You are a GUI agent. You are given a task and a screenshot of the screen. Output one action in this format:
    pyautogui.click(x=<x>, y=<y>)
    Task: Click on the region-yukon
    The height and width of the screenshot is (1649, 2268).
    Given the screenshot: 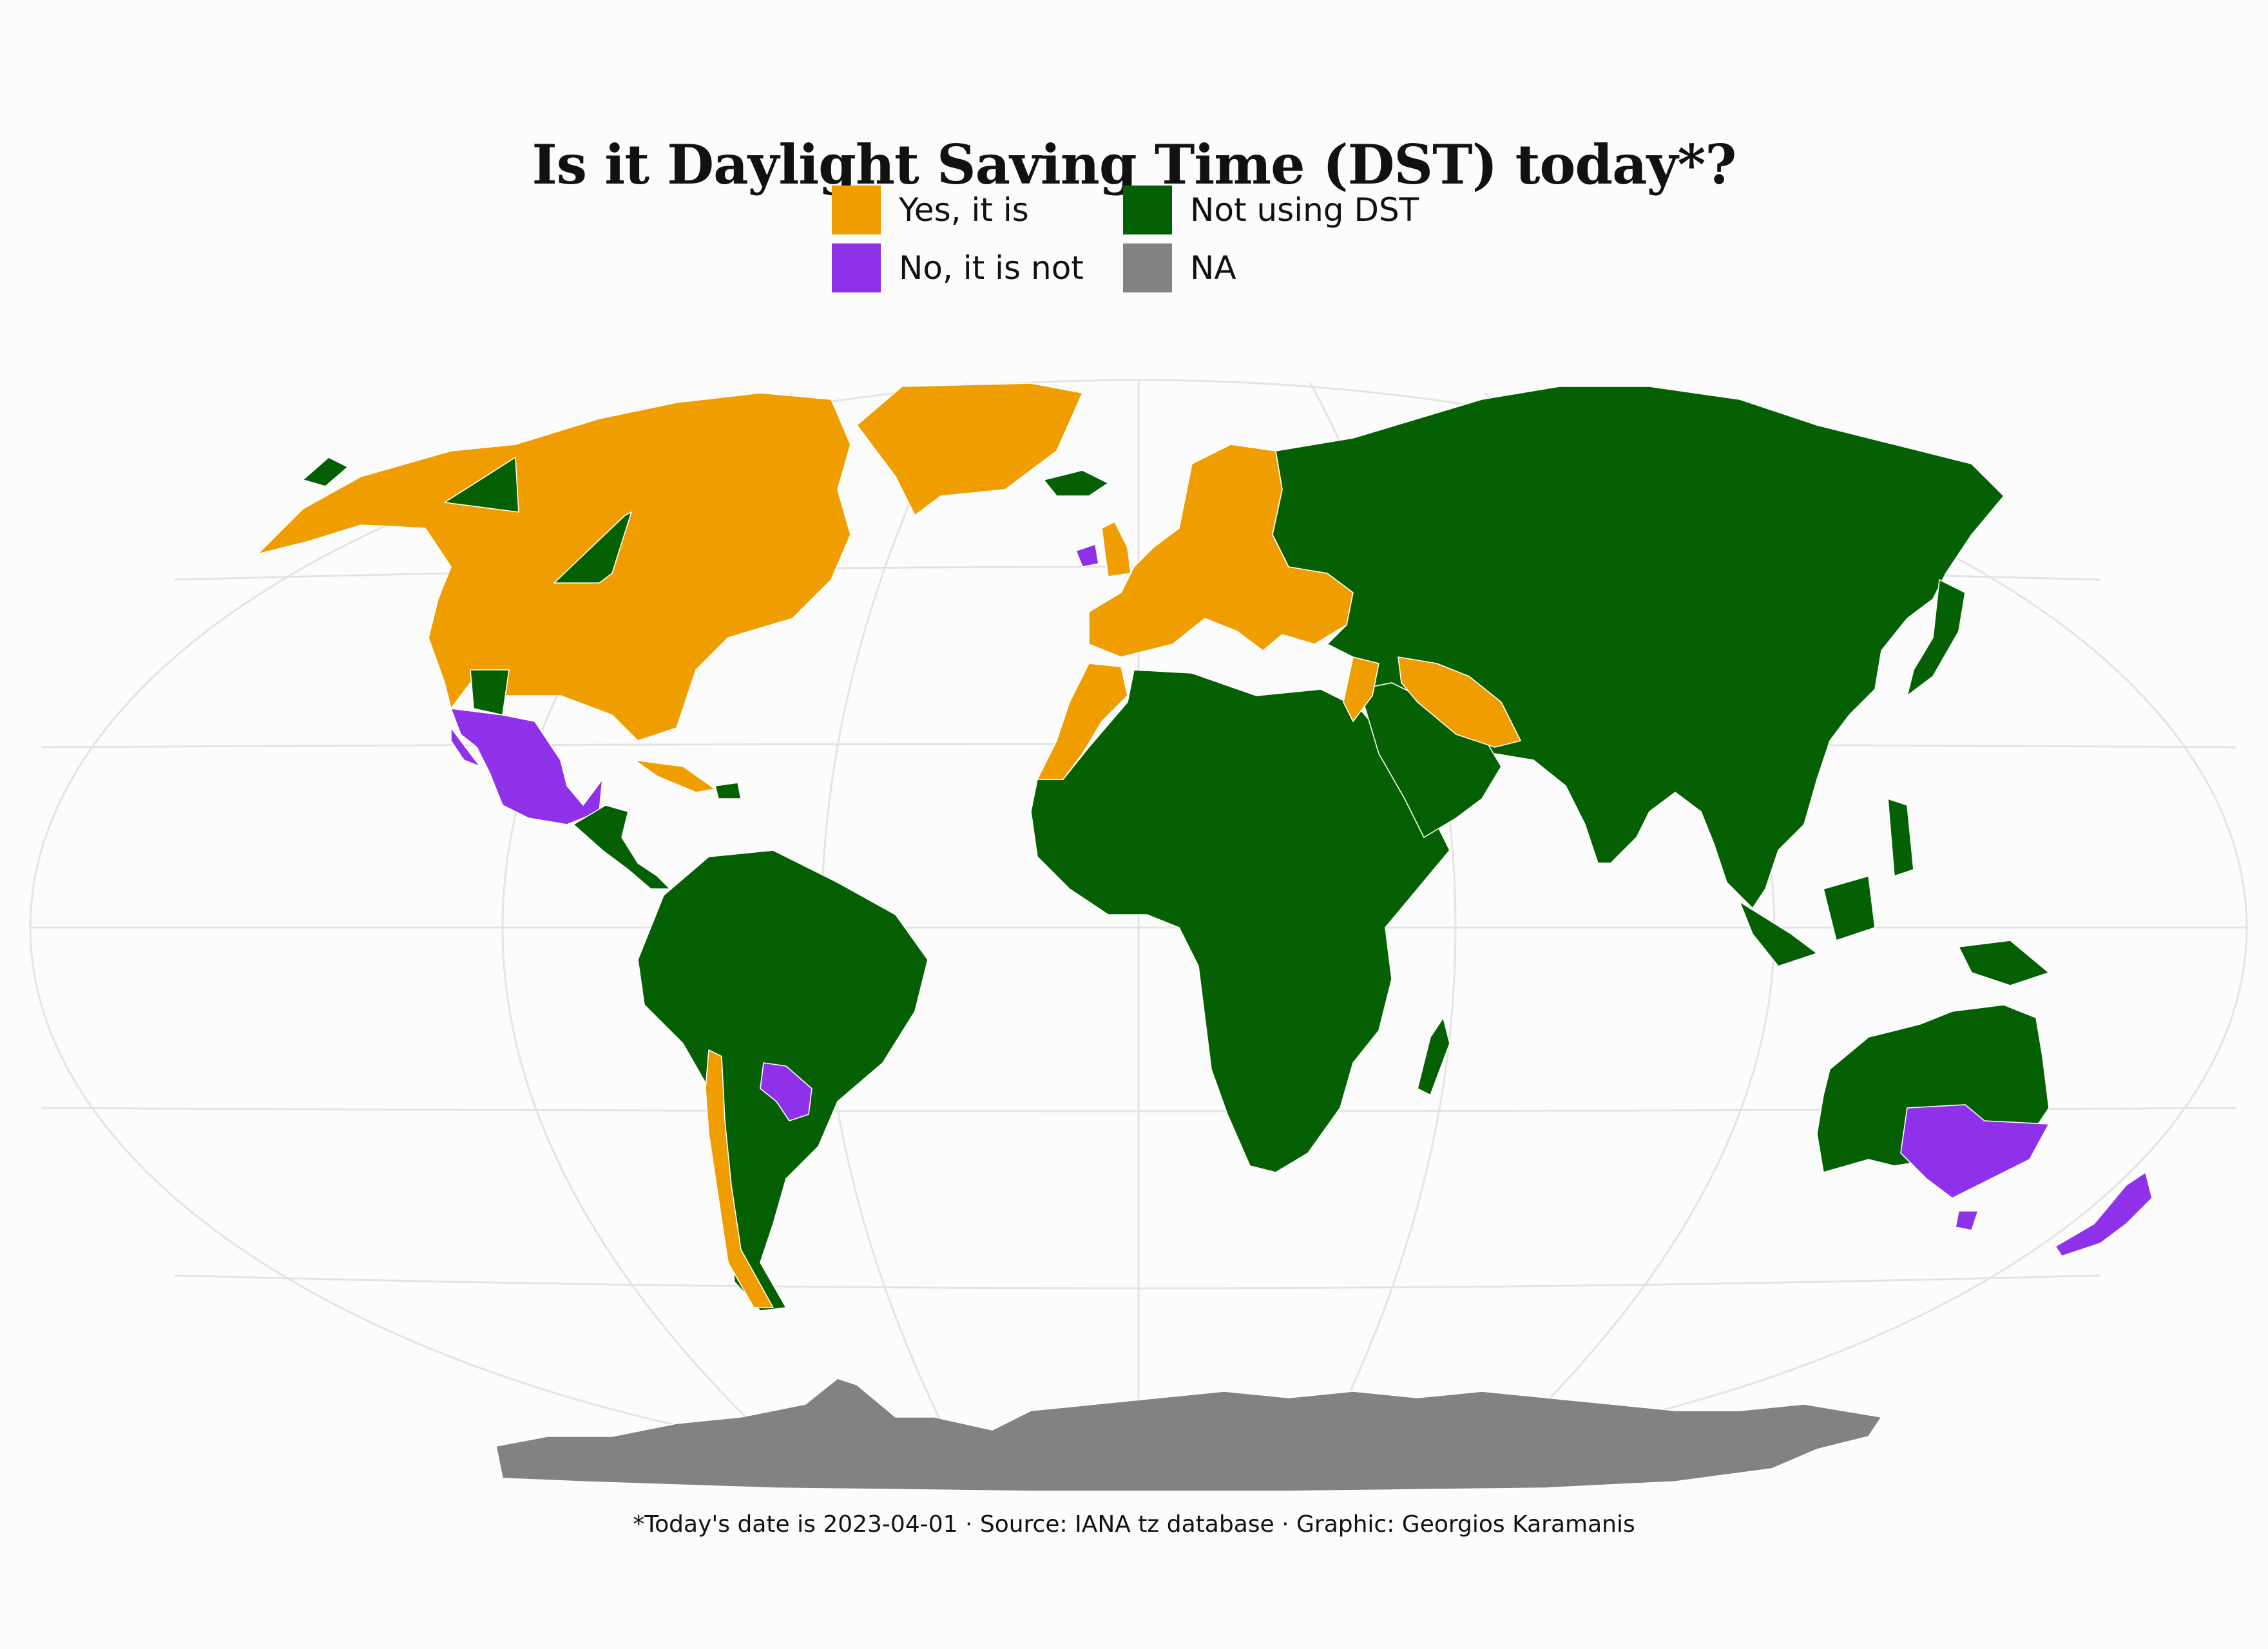 What is the action you would take?
    pyautogui.click(x=481, y=485)
    